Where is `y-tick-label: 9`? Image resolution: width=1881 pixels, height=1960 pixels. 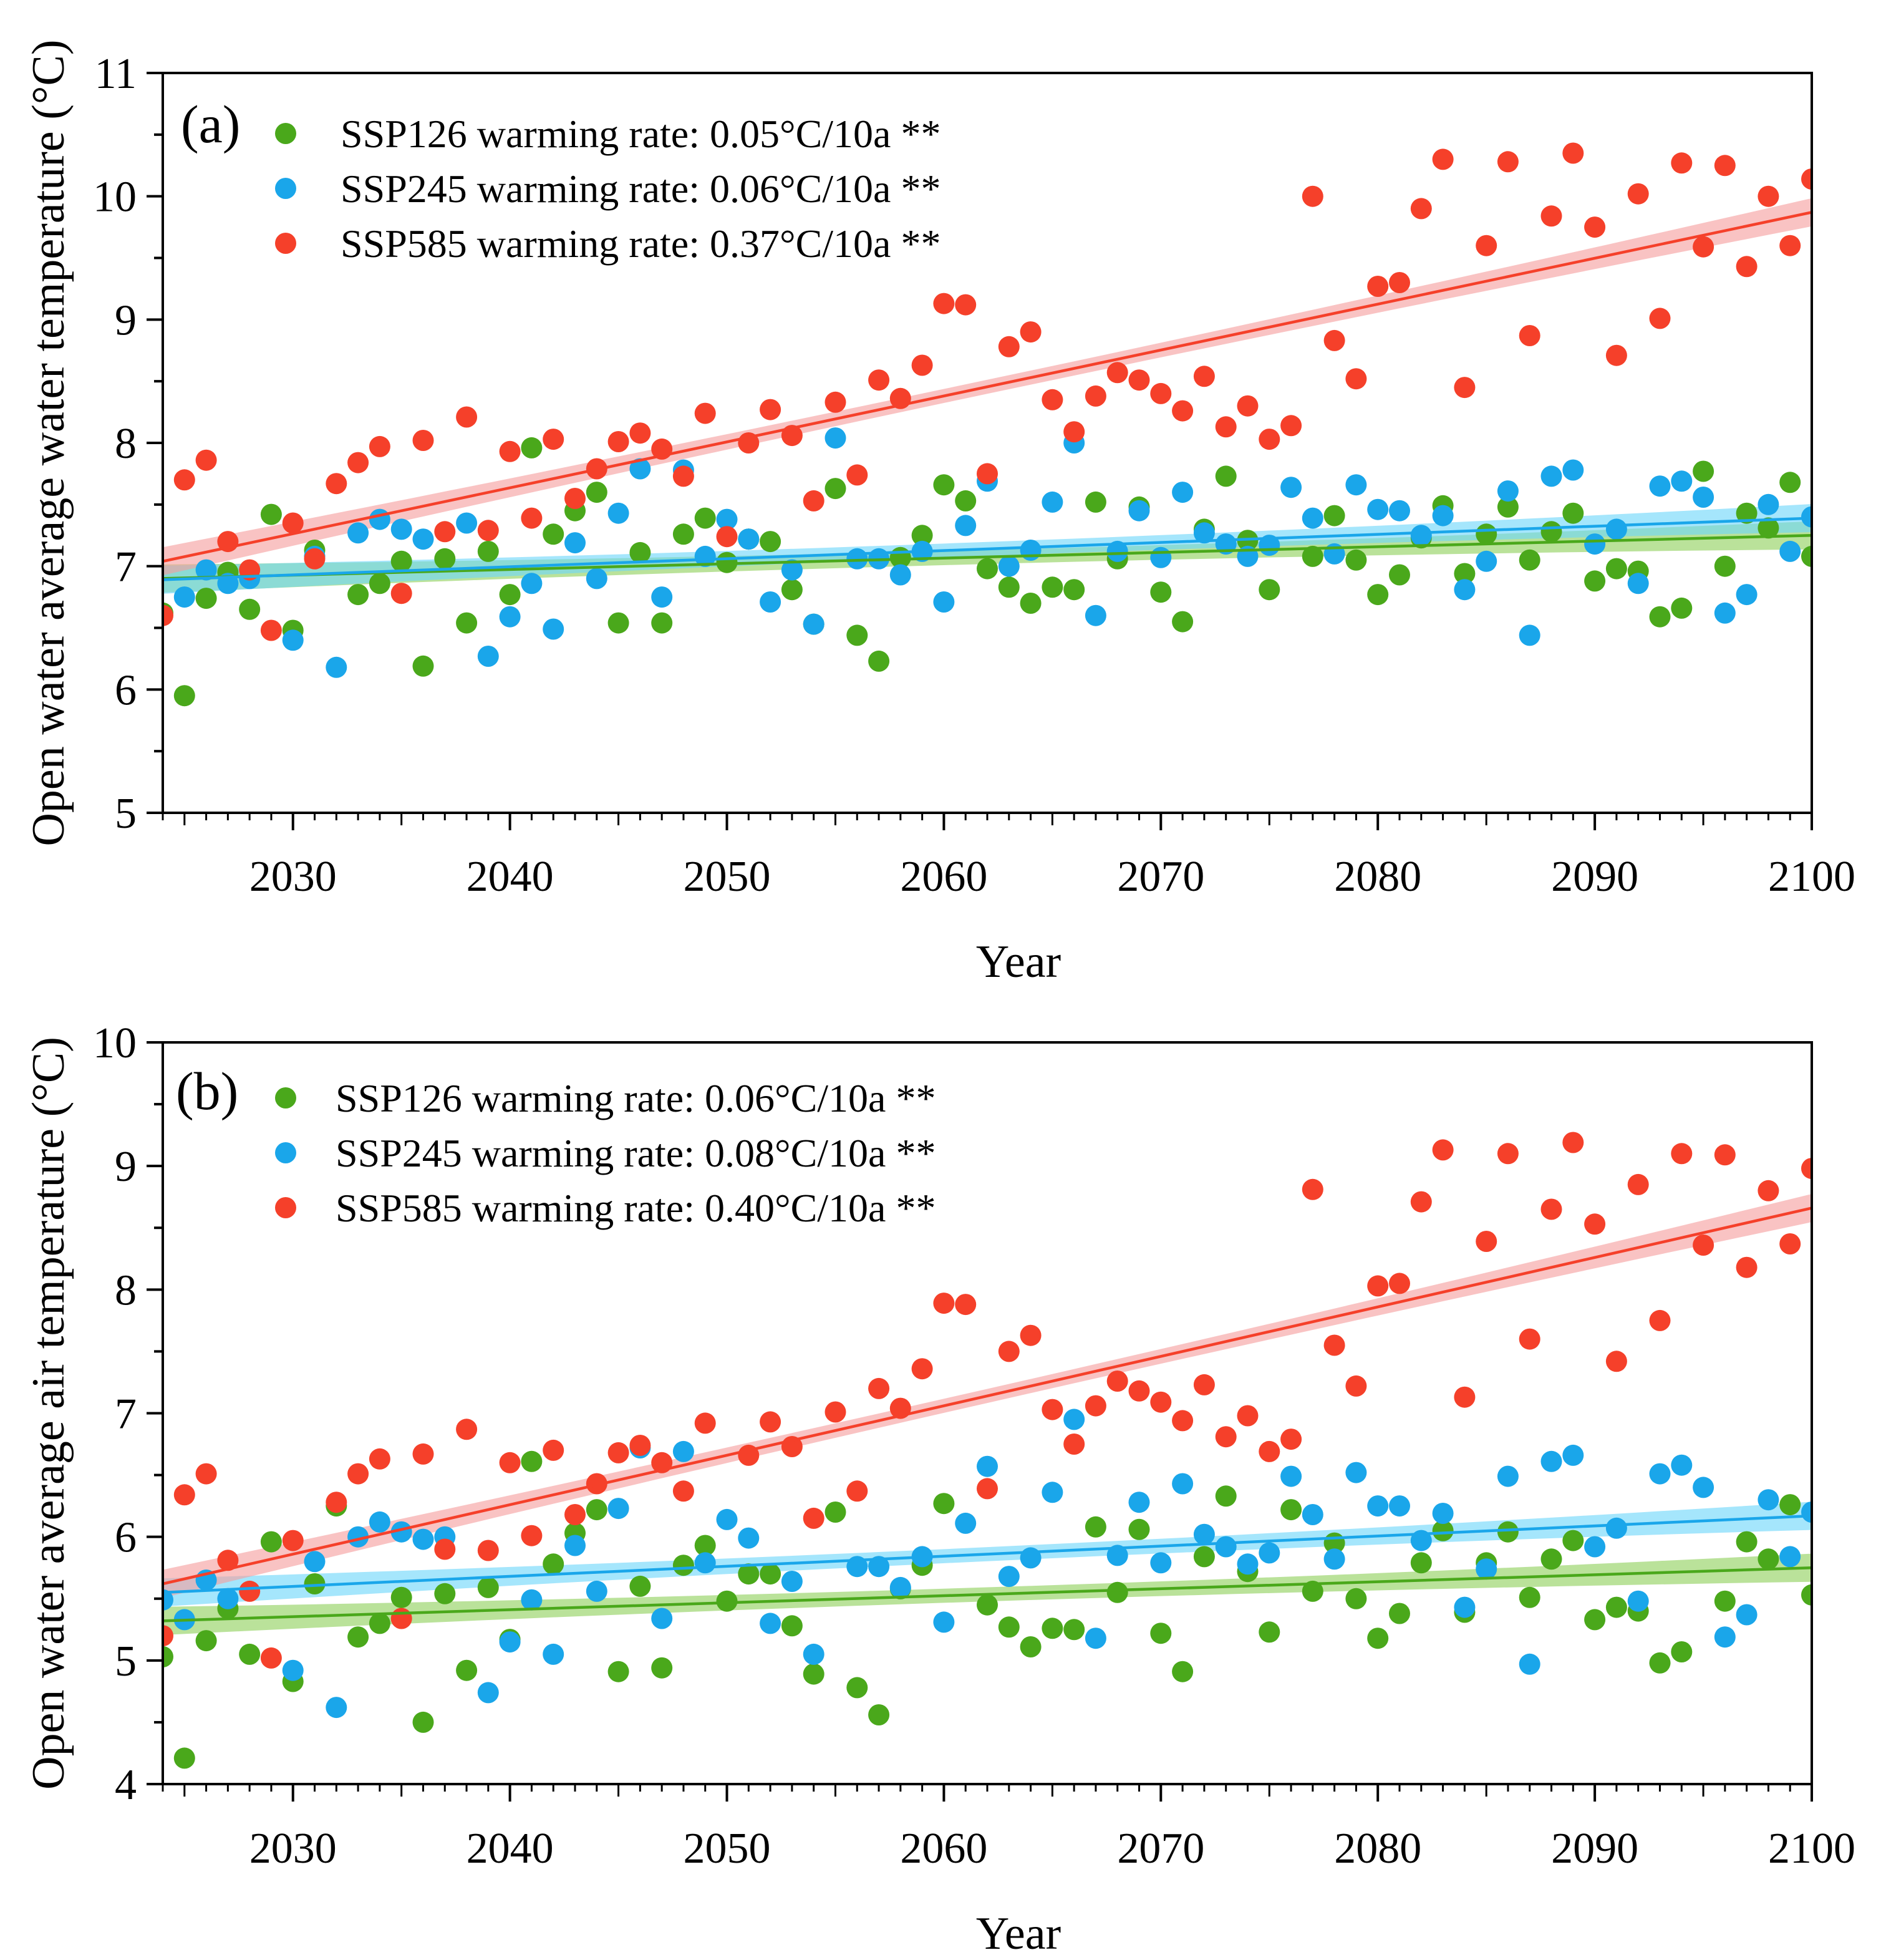
y-tick-label: 9 is located at coordinates (126, 320).